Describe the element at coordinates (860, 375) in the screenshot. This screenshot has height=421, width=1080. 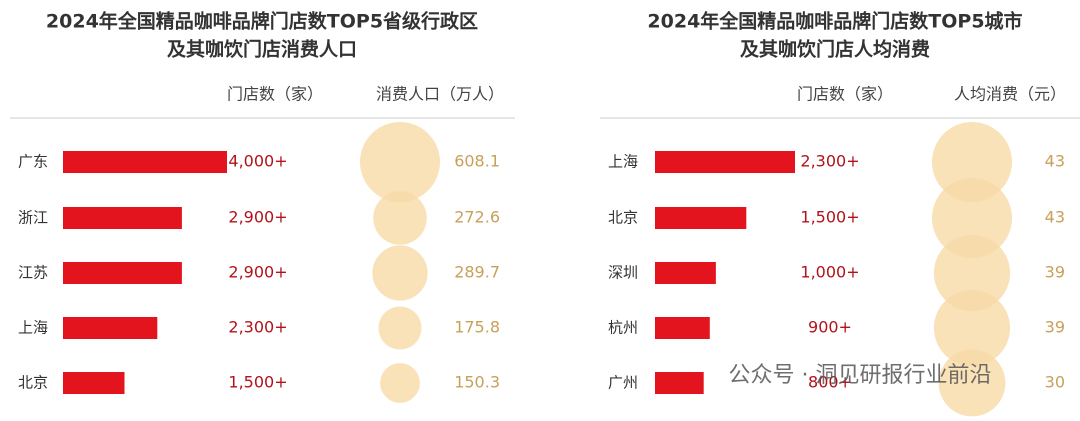
I see `watermark: 公众号 · 洞见研报行业前沿` at that location.